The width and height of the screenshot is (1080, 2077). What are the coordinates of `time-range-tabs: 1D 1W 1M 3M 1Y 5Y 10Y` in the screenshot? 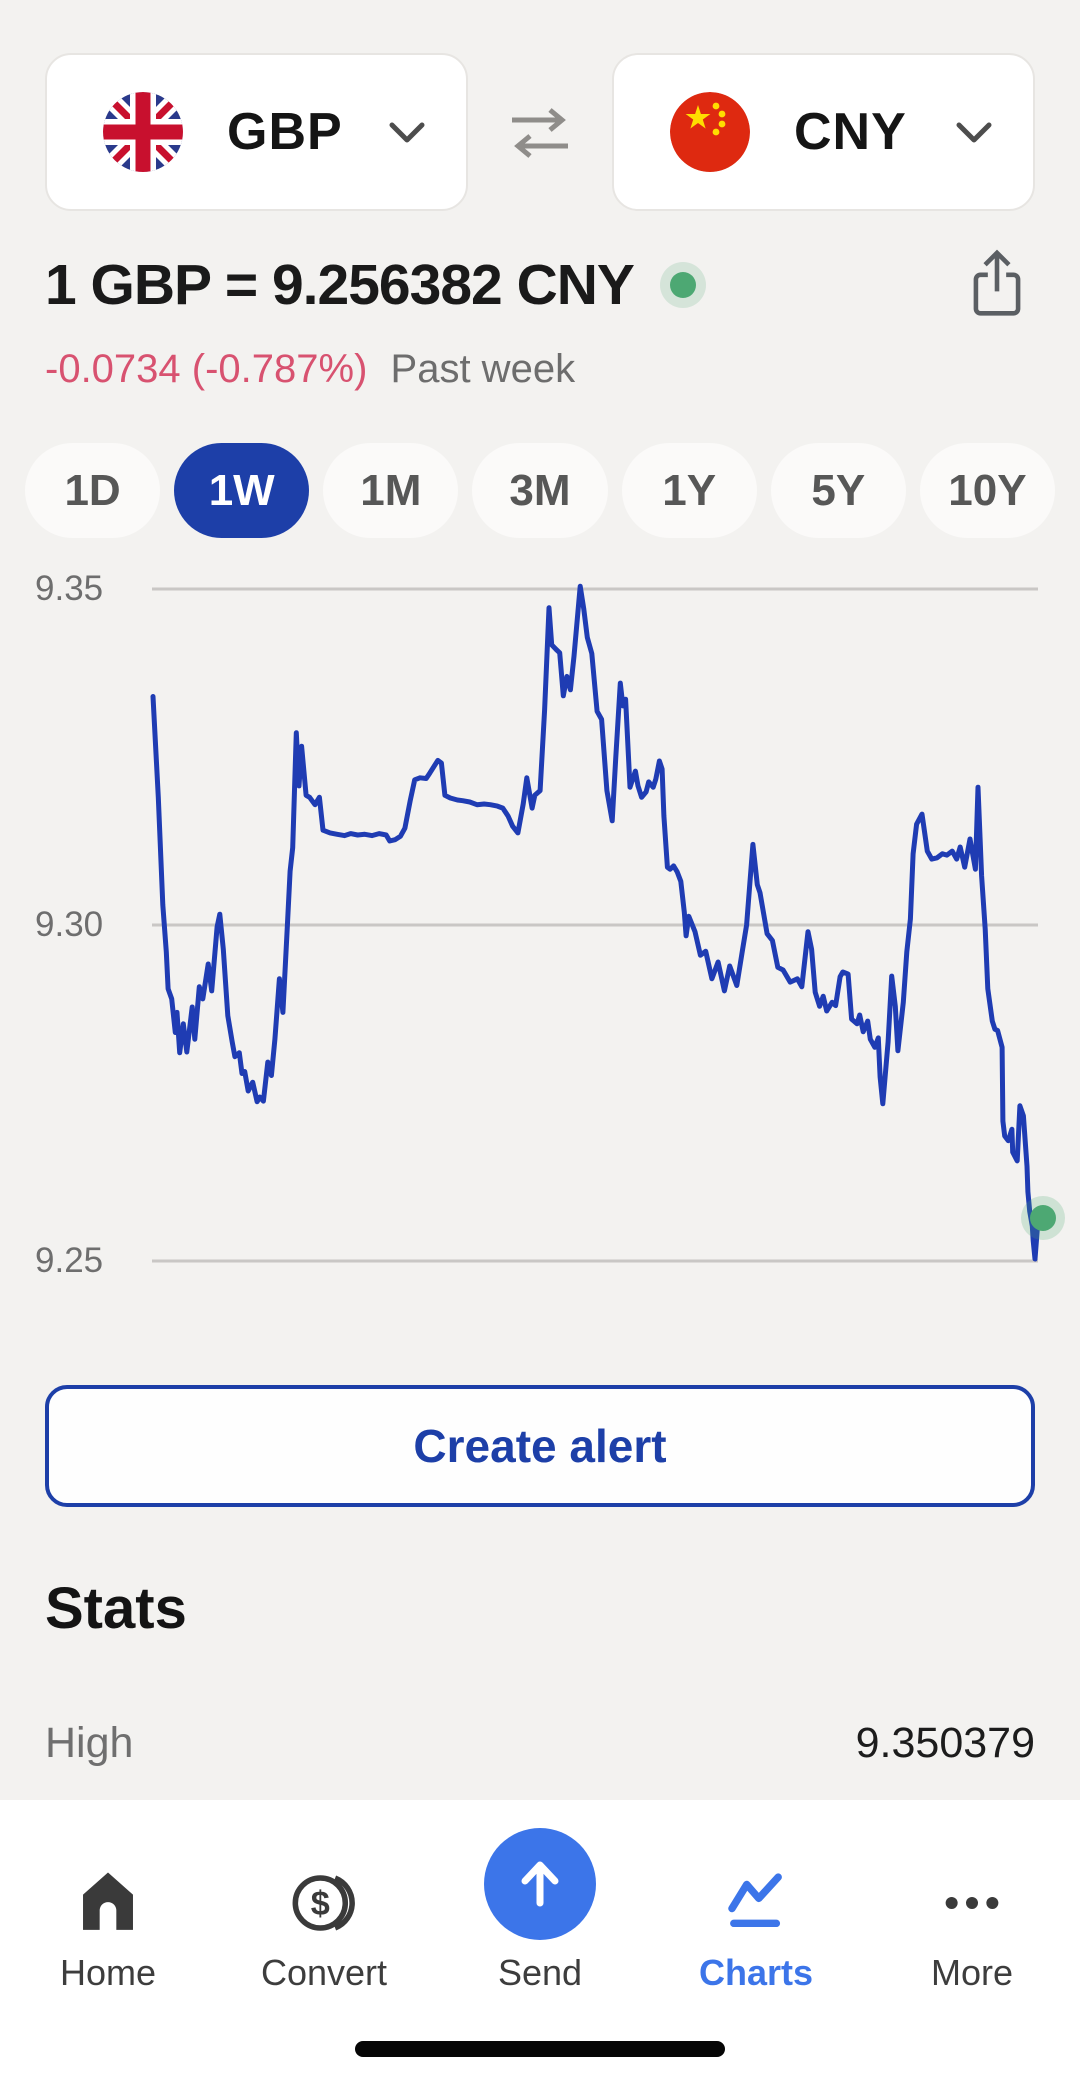 It's located at (540, 490).